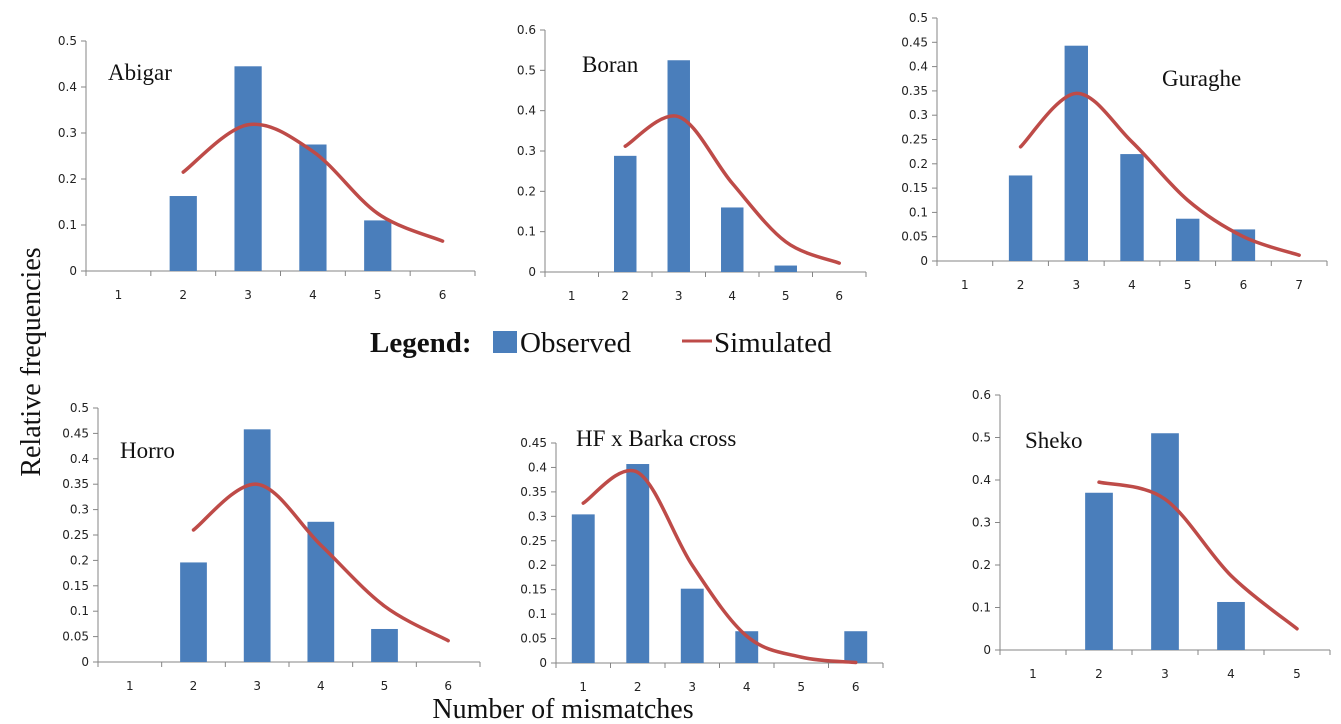 The image size is (1341, 724). I want to click on y-tick-label: 0.05, so click(75, 637).